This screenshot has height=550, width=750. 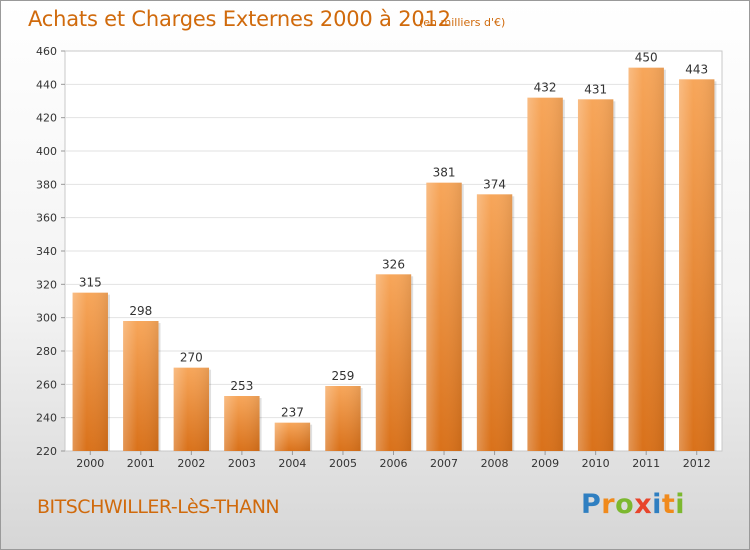 I want to click on y-tick-label: 420, so click(x=46, y=118).